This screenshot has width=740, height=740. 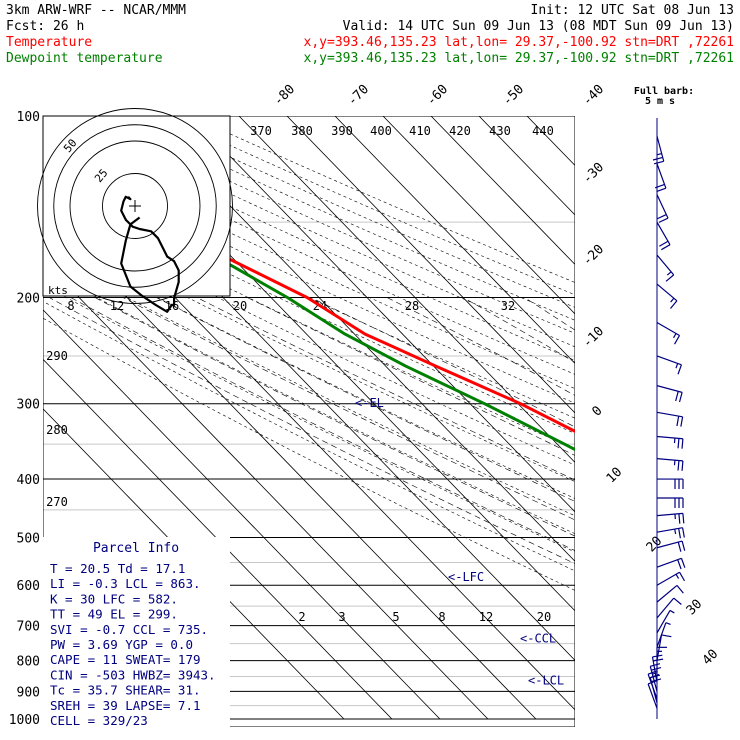 What do you see at coordinates (538, 638) in the screenshot?
I see `level-marker-ccl: <-CCL` at bounding box center [538, 638].